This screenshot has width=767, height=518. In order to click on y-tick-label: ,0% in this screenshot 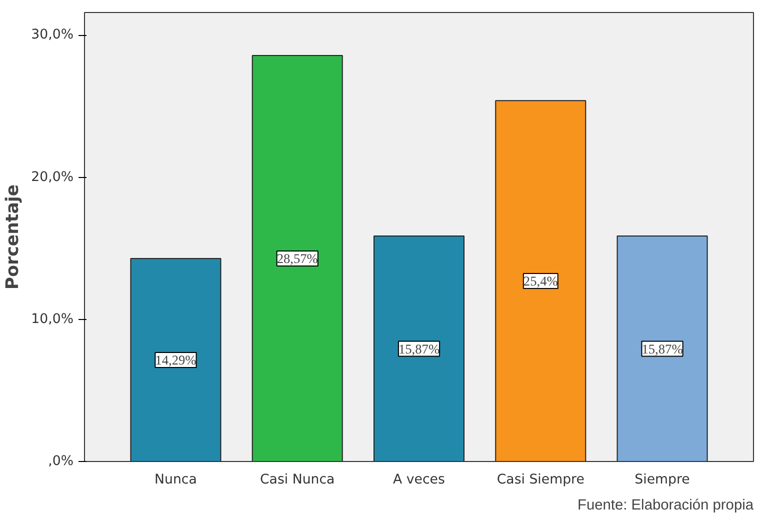, I will do `click(61, 461)`.